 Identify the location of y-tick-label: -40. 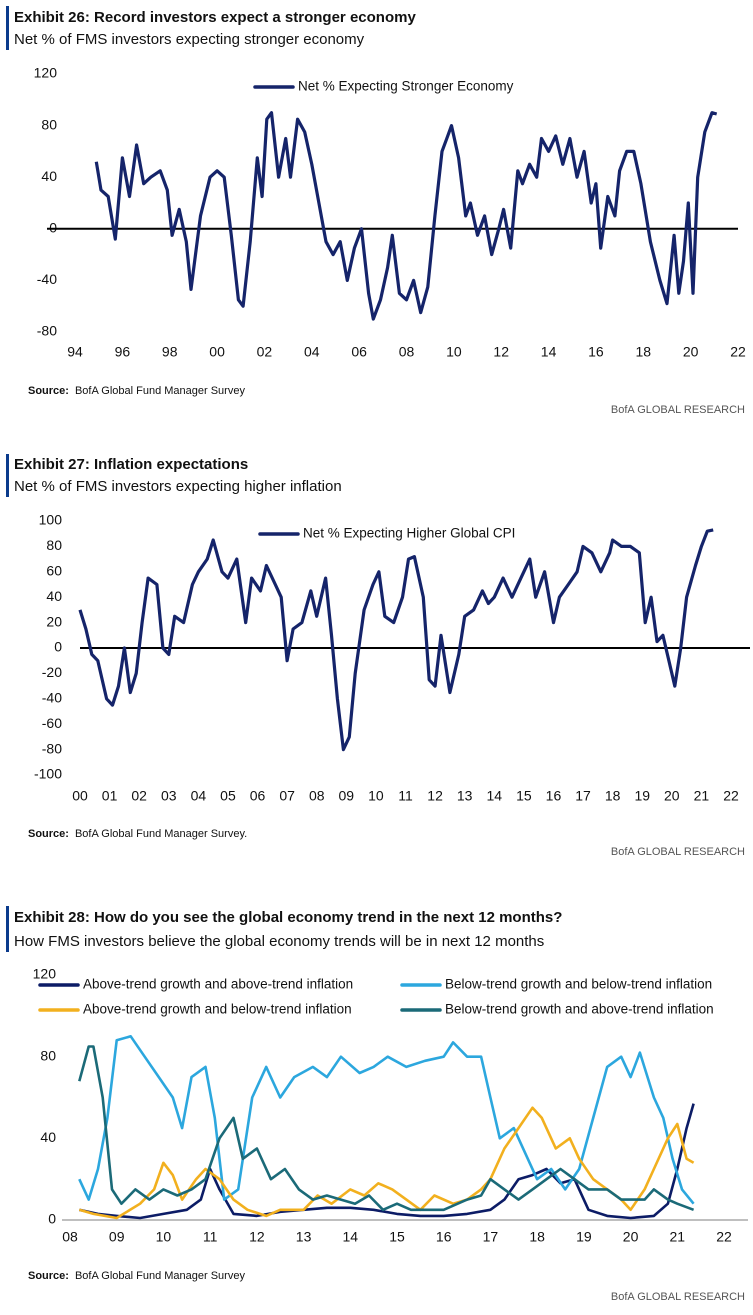
(52, 698).